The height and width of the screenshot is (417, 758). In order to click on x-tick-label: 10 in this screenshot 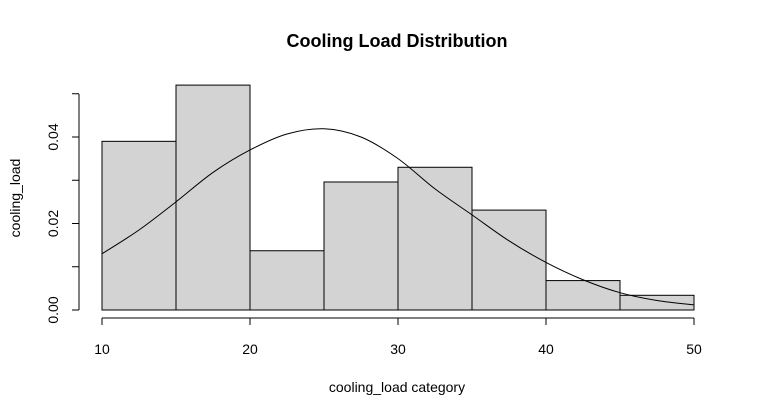, I will do `click(102, 349)`.